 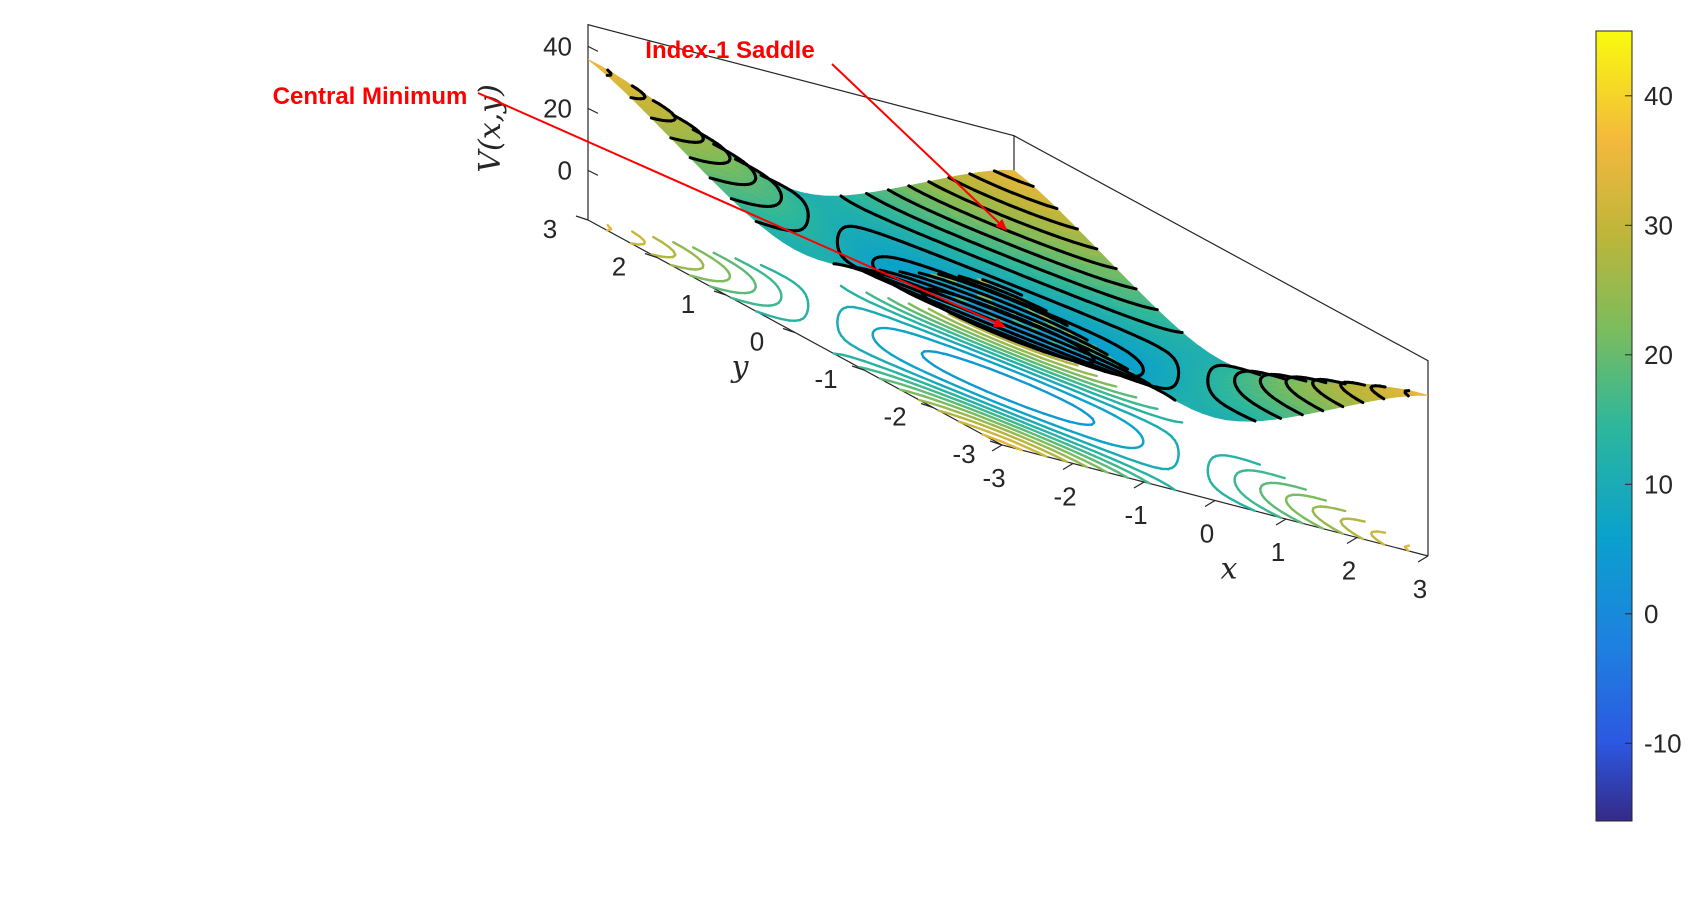 What do you see at coordinates (619, 267) in the screenshot?
I see `y-tick-label: 2` at bounding box center [619, 267].